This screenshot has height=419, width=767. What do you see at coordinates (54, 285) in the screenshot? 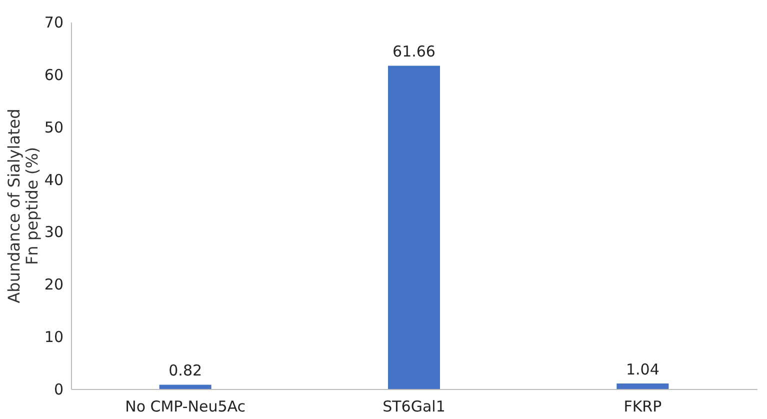
I see `y-tick-label: 20` at bounding box center [54, 285].